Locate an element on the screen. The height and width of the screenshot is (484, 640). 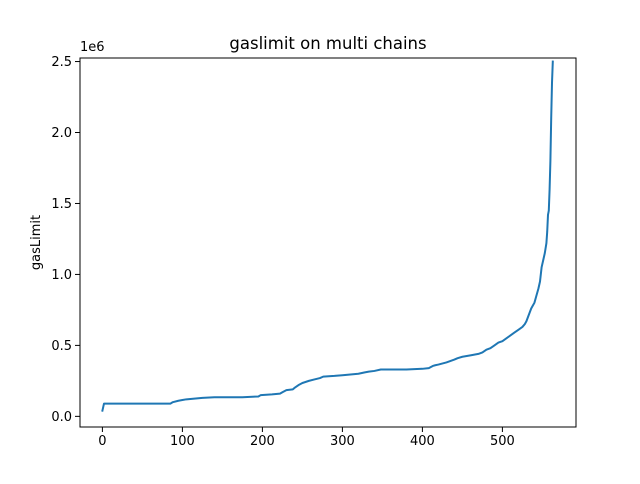
y-tick-label: 0.5 is located at coordinates (61, 346).